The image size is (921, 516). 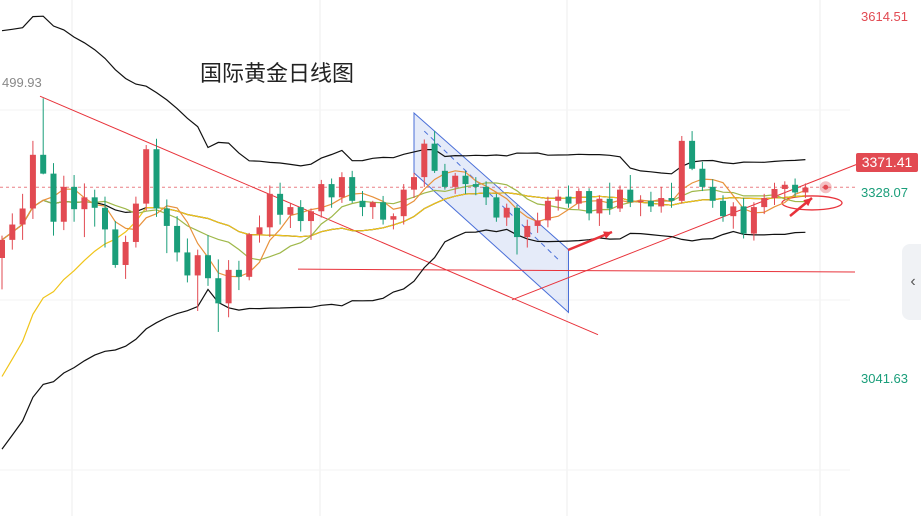 I want to click on chevron-left-icon: ‹, so click(x=911, y=282).